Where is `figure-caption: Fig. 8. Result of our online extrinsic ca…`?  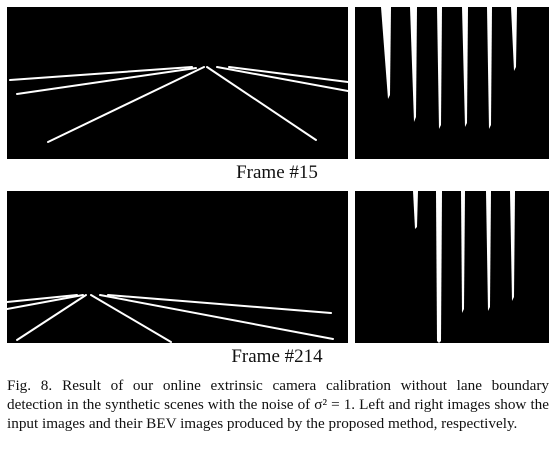 figure-caption: Fig. 8. Result of our online extrinsic ca… is located at coordinates (278, 404).